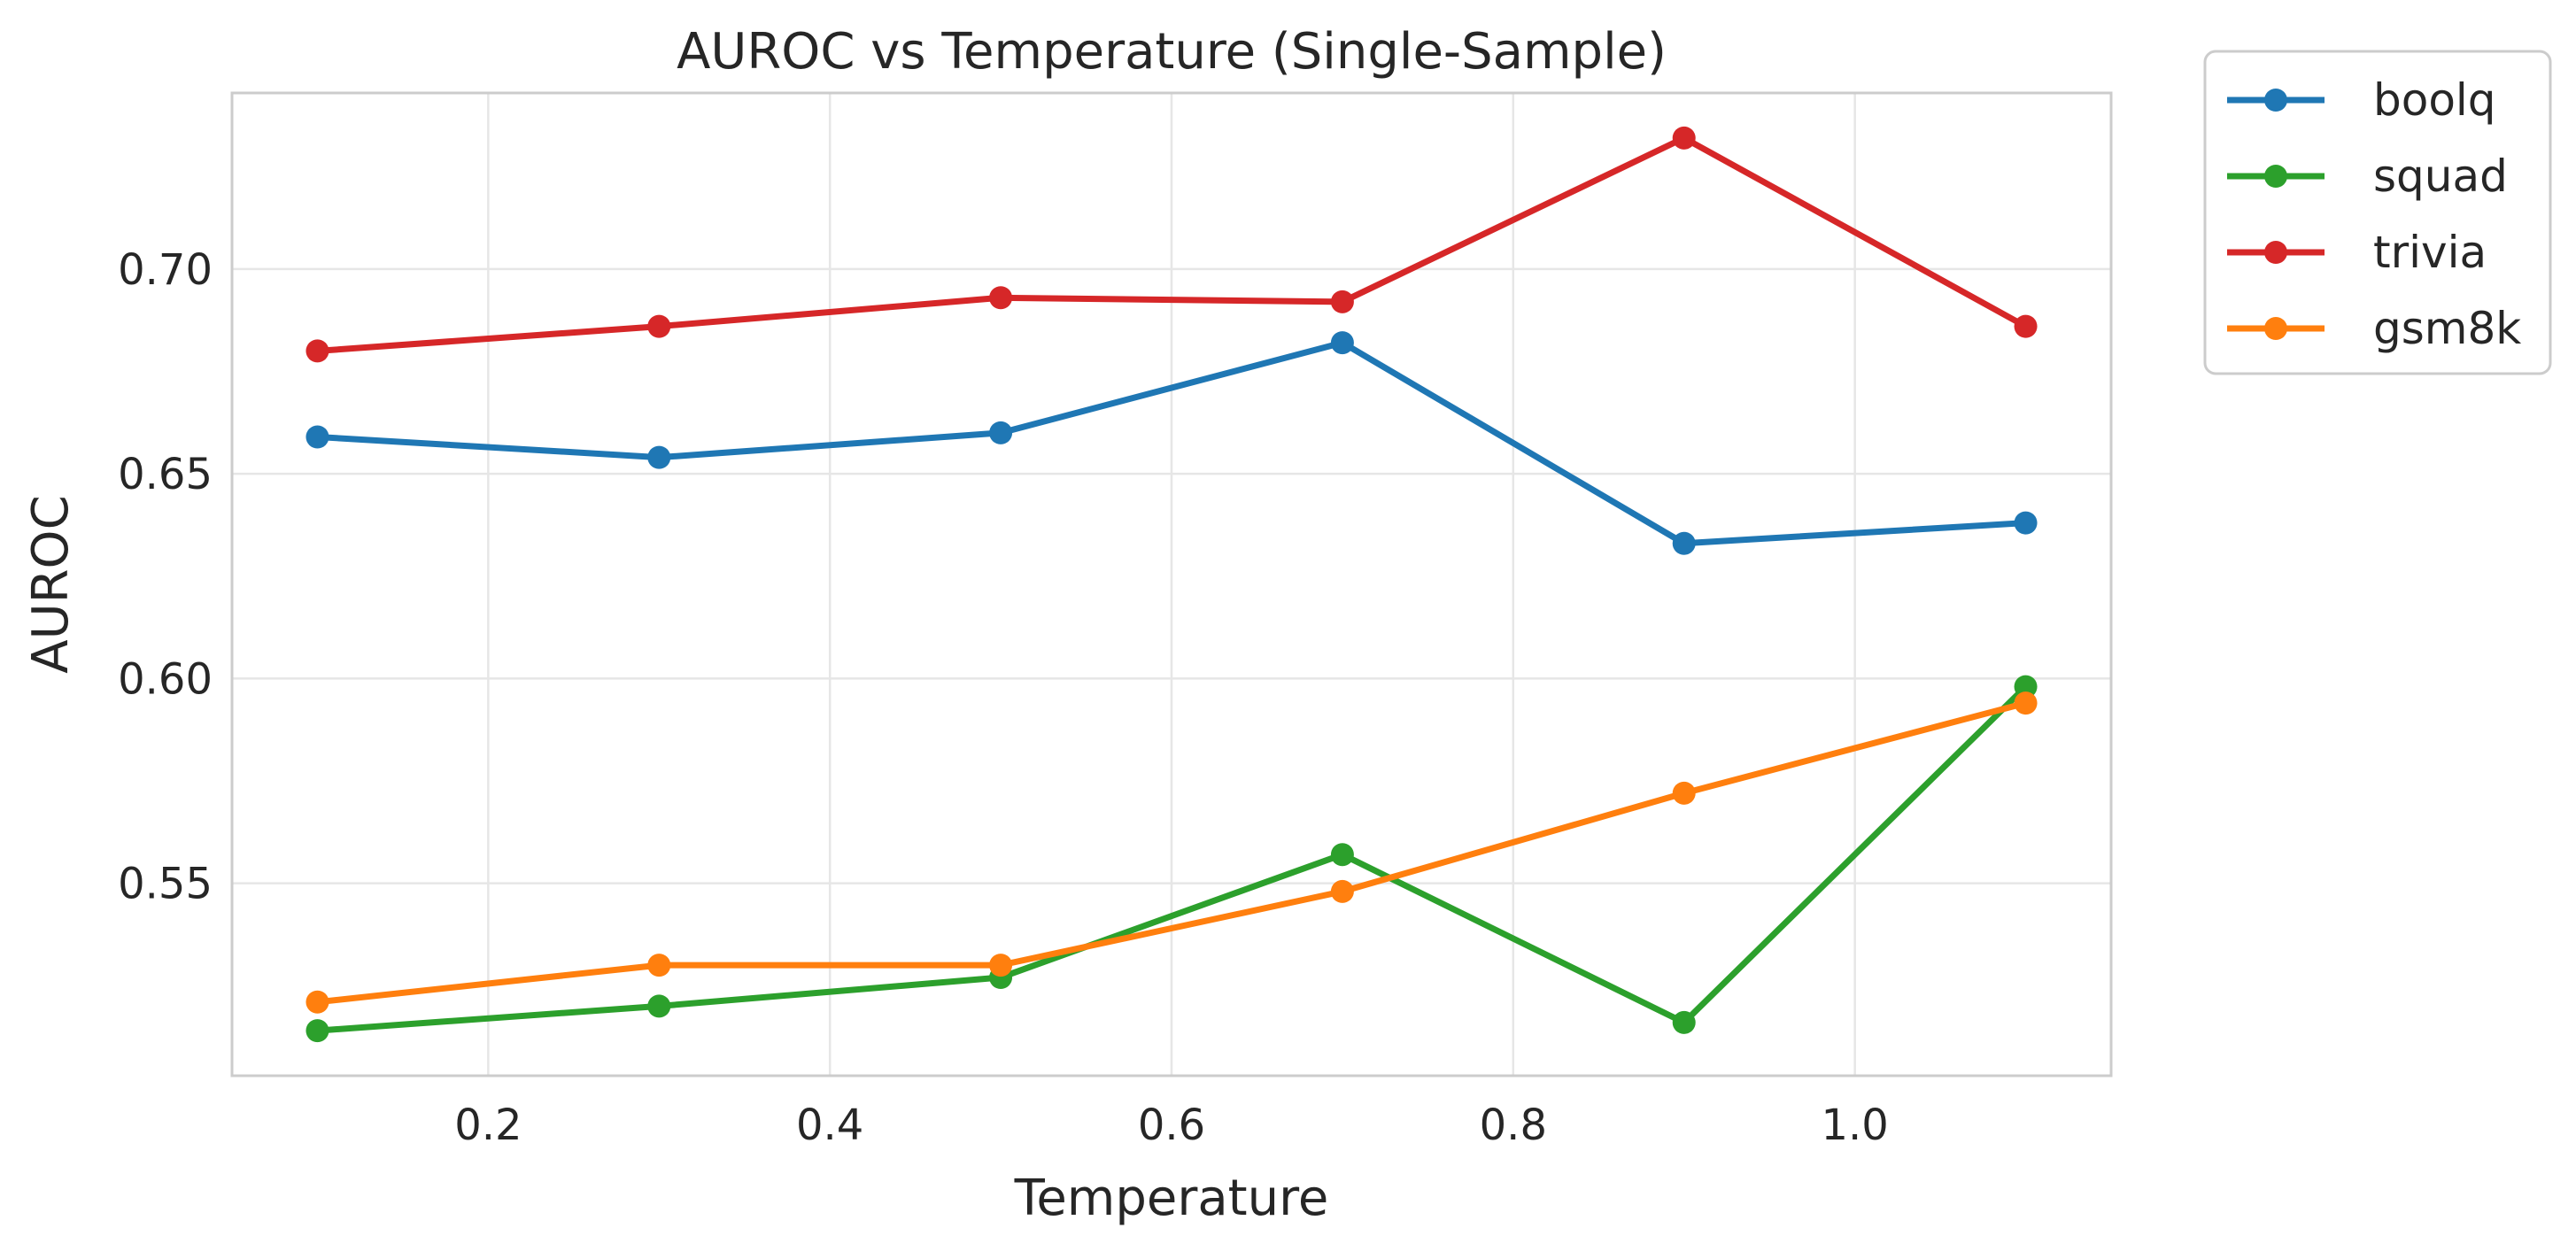 The width and height of the screenshot is (2576, 1259). Describe the element at coordinates (2275, 100) in the screenshot. I see `legend-marker-boolq` at that location.